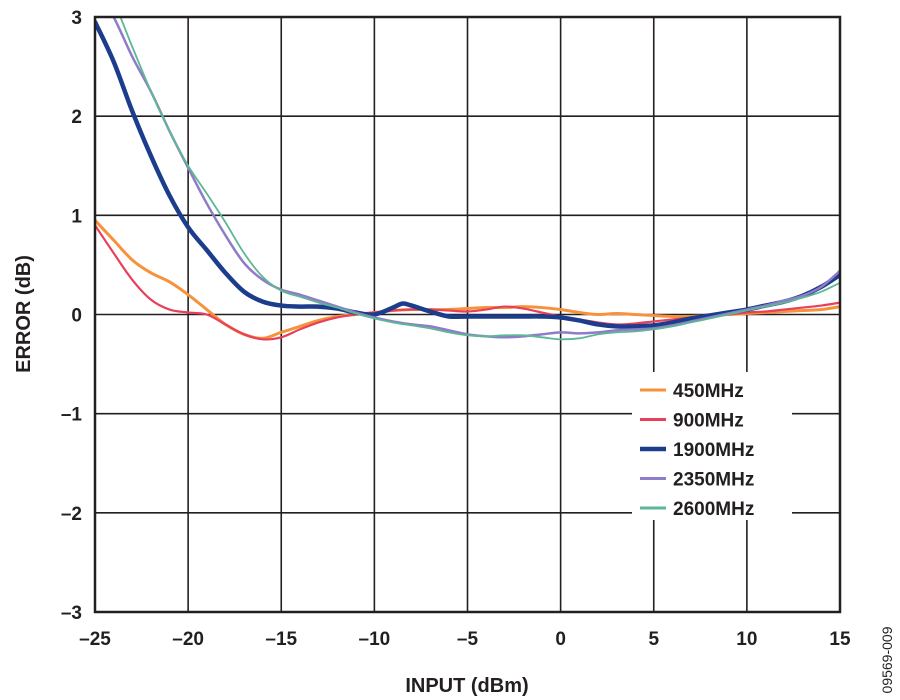 This screenshot has width=900, height=700. Describe the element at coordinates (653, 639) in the screenshot. I see `x-tick-label: 5` at that location.